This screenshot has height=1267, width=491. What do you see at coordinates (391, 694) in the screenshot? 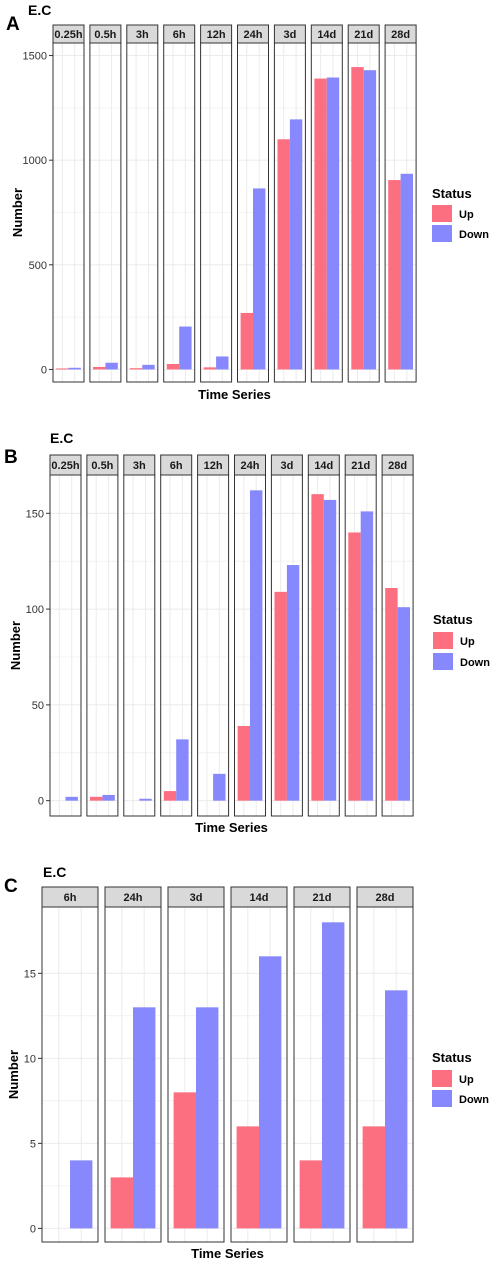
I see `bar-up-28d` at bounding box center [391, 694].